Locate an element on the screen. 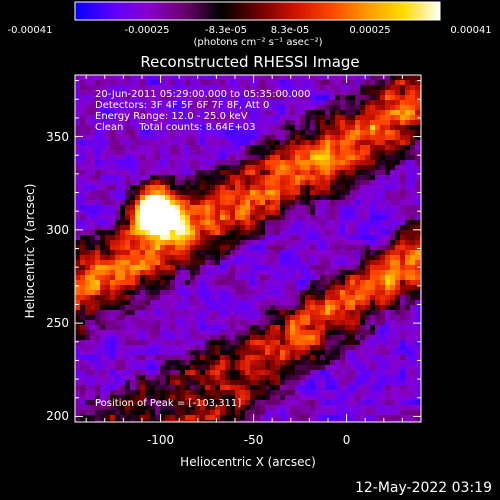 The image size is (500, 500). colorbar-tick-4: 0.00025 is located at coordinates (370, 30).